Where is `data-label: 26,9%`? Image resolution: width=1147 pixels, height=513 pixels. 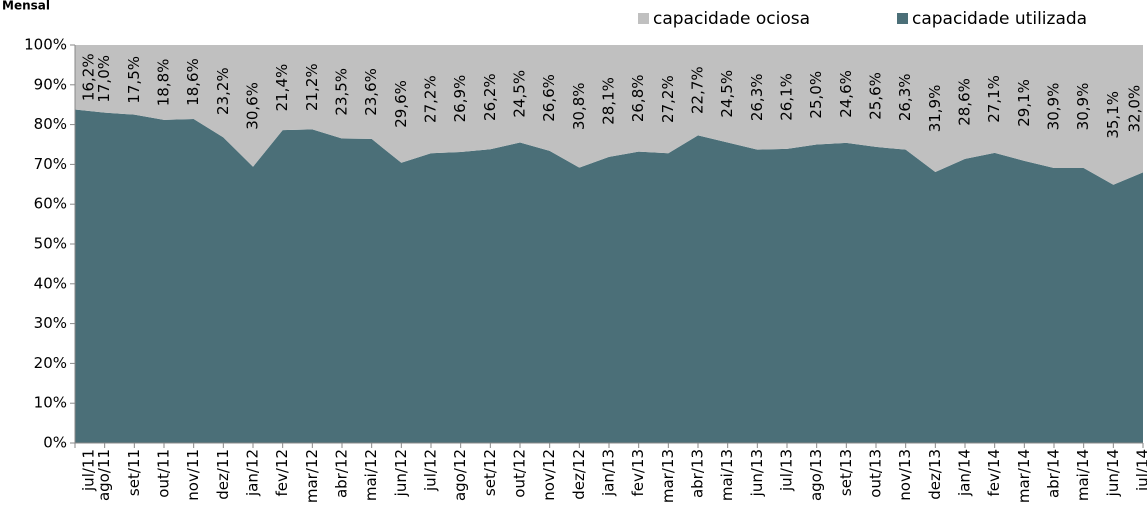 data-label: 26,9% is located at coordinates (460, 99).